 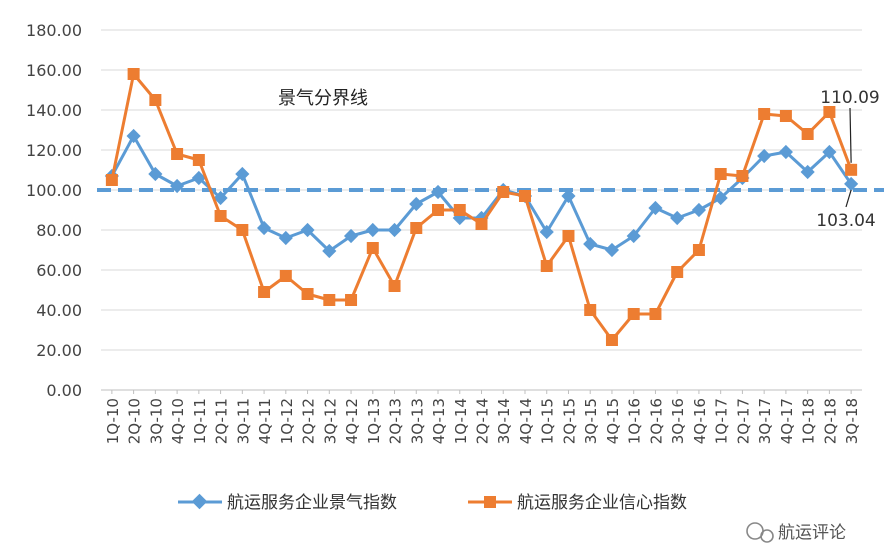 I want to click on legend-item-信心: 航运服务企业信心指数, so click(x=577, y=503).